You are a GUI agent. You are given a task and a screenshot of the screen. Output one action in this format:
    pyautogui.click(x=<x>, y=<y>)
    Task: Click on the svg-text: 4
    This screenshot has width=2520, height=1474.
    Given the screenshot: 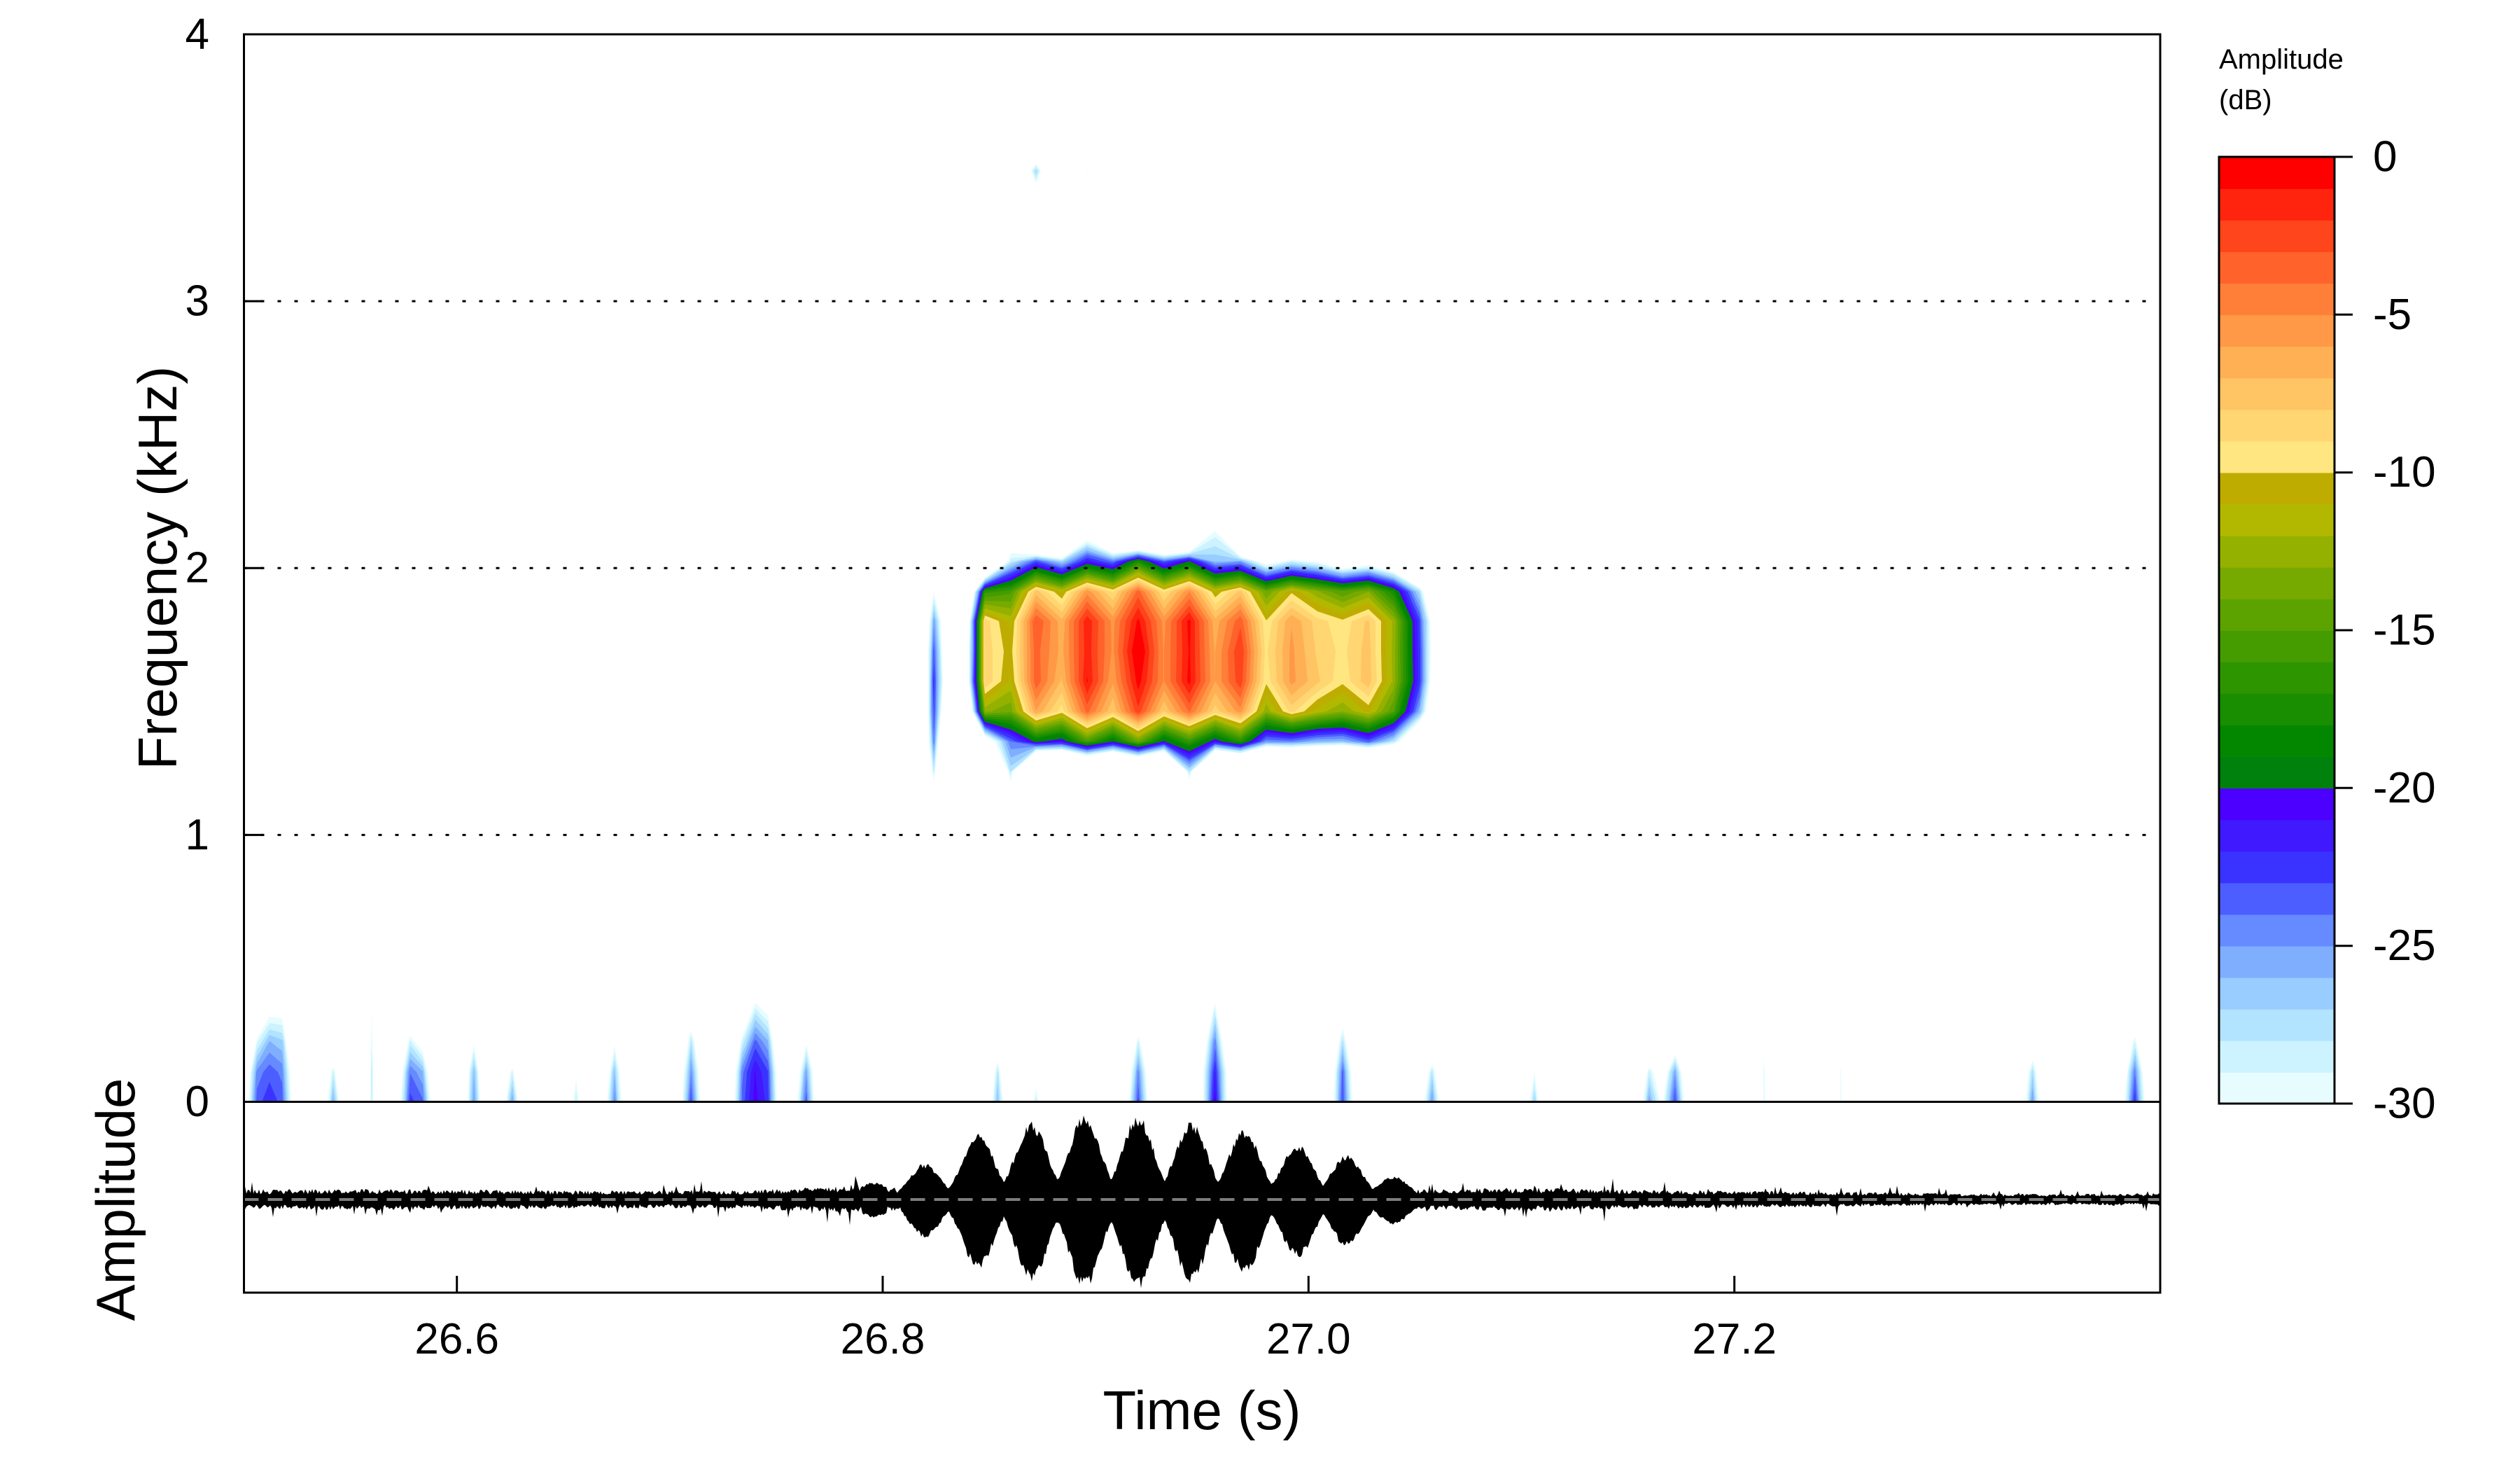 What is the action you would take?
    pyautogui.click(x=197, y=35)
    